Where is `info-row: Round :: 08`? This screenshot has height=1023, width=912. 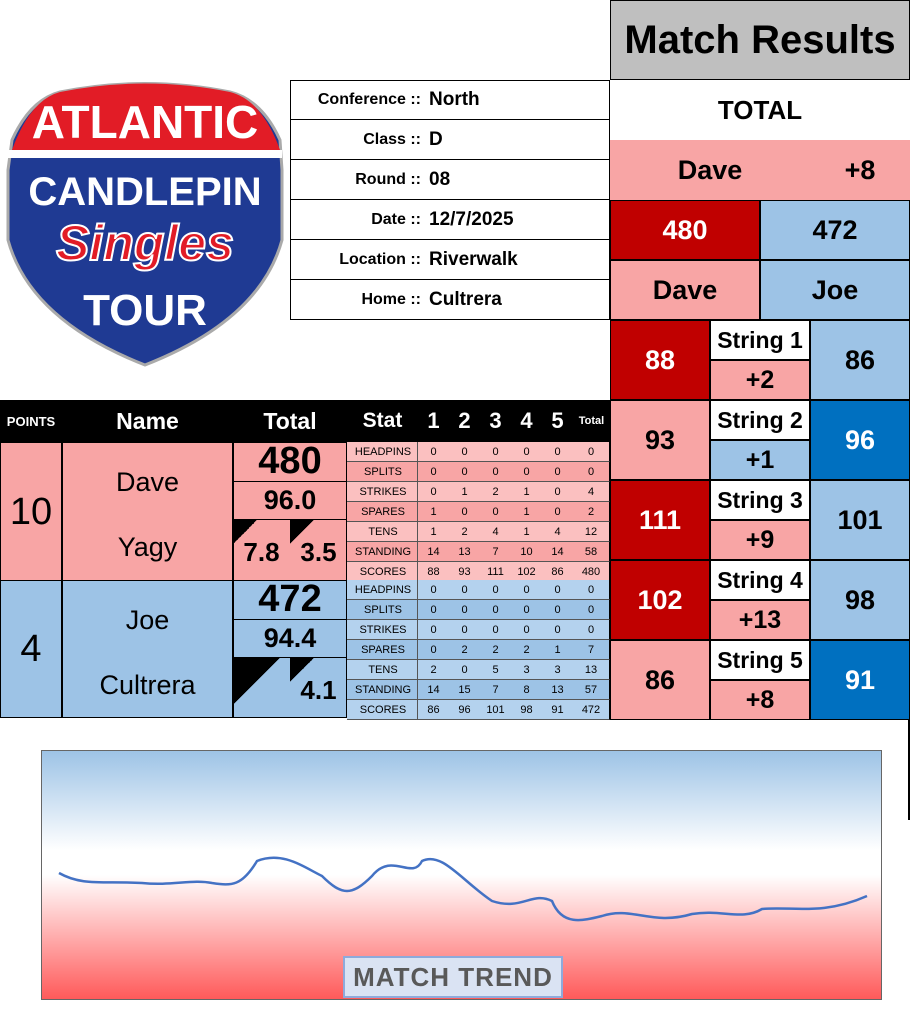
info-row: Round :: 08 is located at coordinates (450, 180).